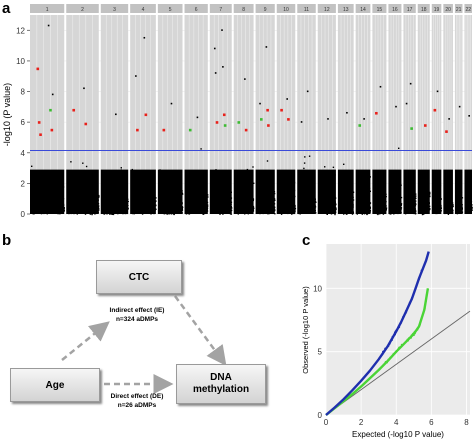  Describe the element at coordinates (170, 10) in the screenshot. I see `chromosome-label: 5` at that location.